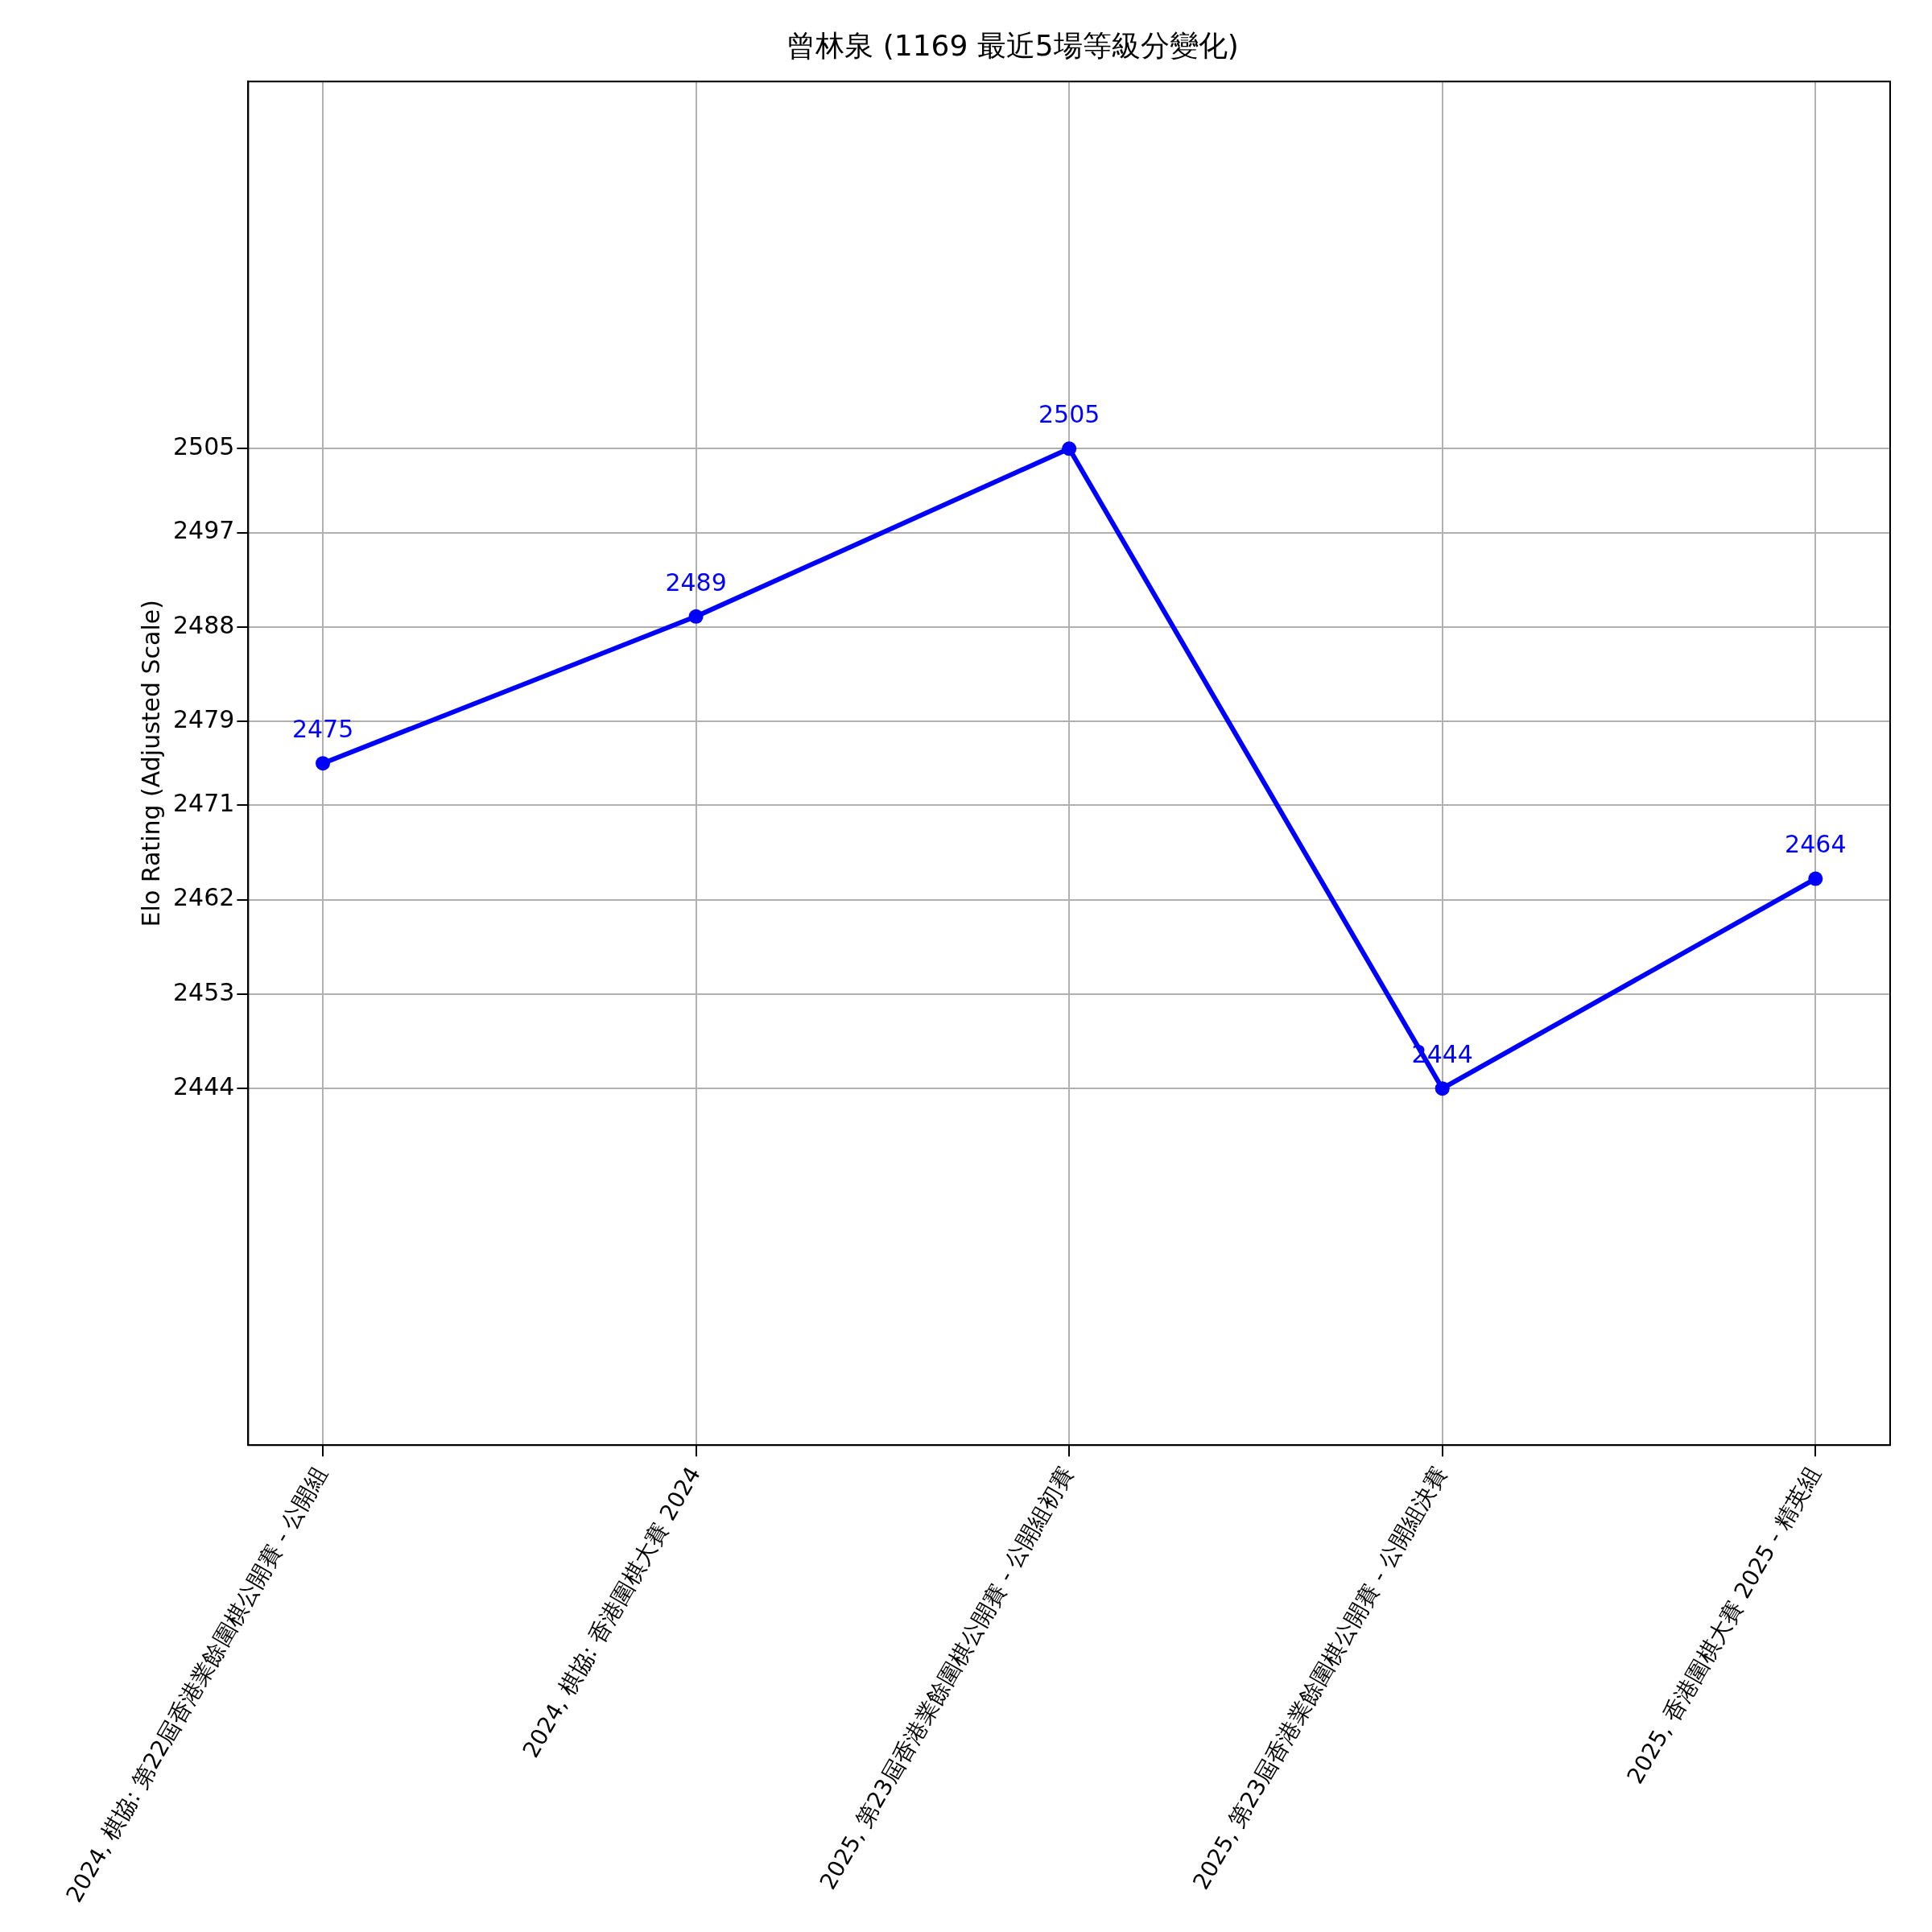  I want to click on data-label: 2505, so click(1069, 414).